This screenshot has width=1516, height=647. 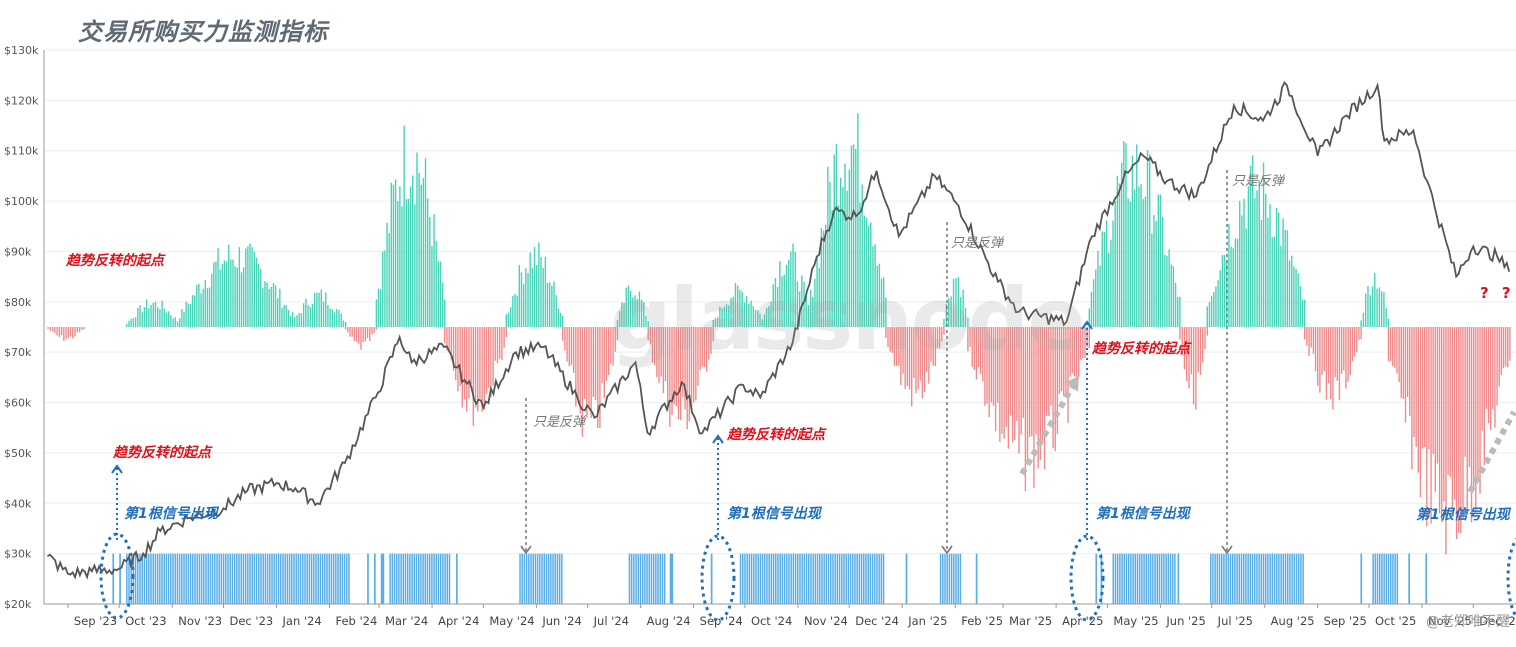 I want to click on trend-reversal-label-1: 趋势反转的起点, so click(x=115, y=261).